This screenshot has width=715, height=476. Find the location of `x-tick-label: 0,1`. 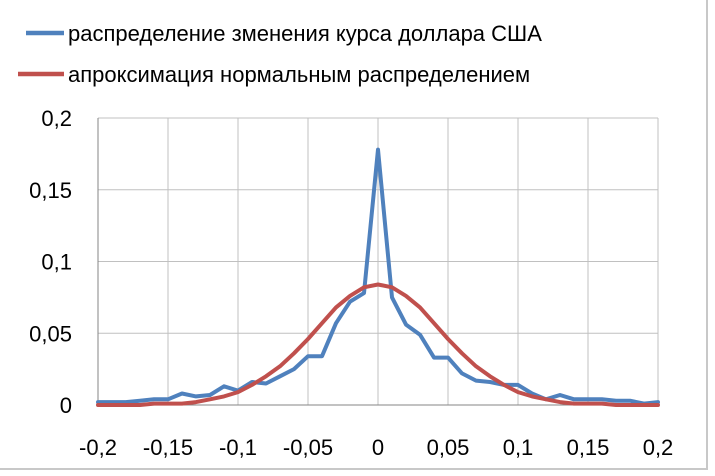

x-tick-label: 0,1 is located at coordinates (518, 447).